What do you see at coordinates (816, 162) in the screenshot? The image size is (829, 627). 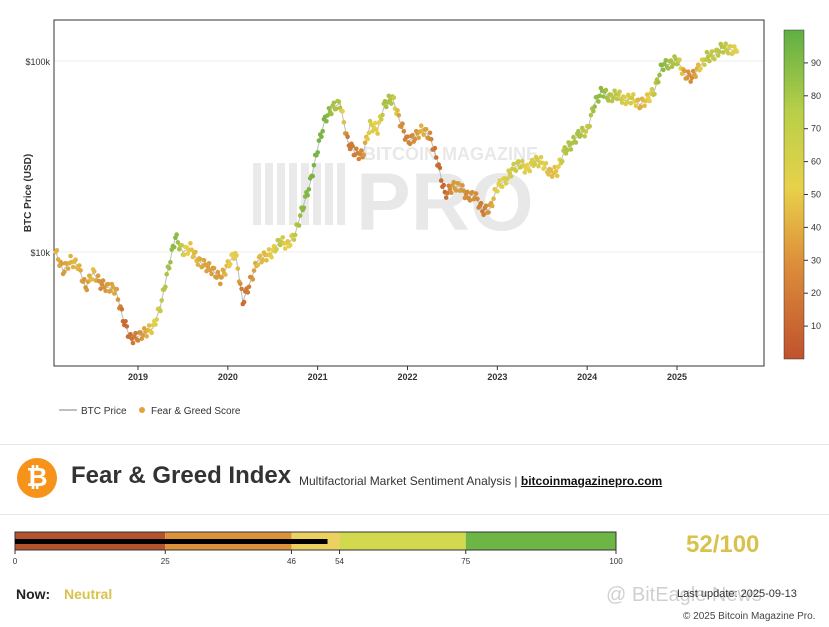 I see `colorbar-tick-label-60: 60` at bounding box center [816, 162].